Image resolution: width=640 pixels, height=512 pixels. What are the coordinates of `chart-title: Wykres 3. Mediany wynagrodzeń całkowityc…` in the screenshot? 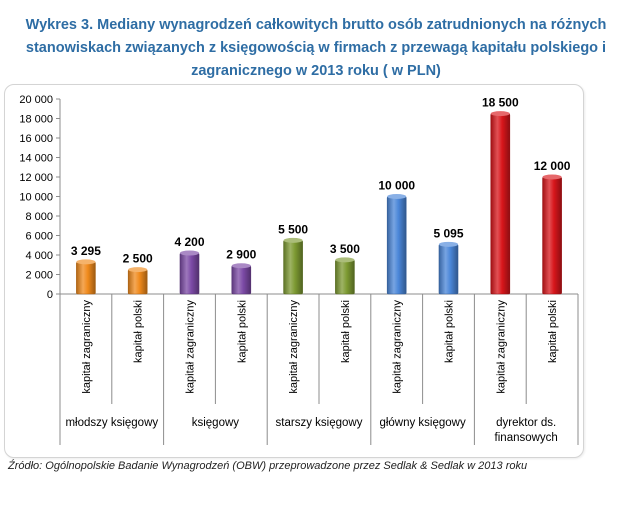 It's located at (316, 48).